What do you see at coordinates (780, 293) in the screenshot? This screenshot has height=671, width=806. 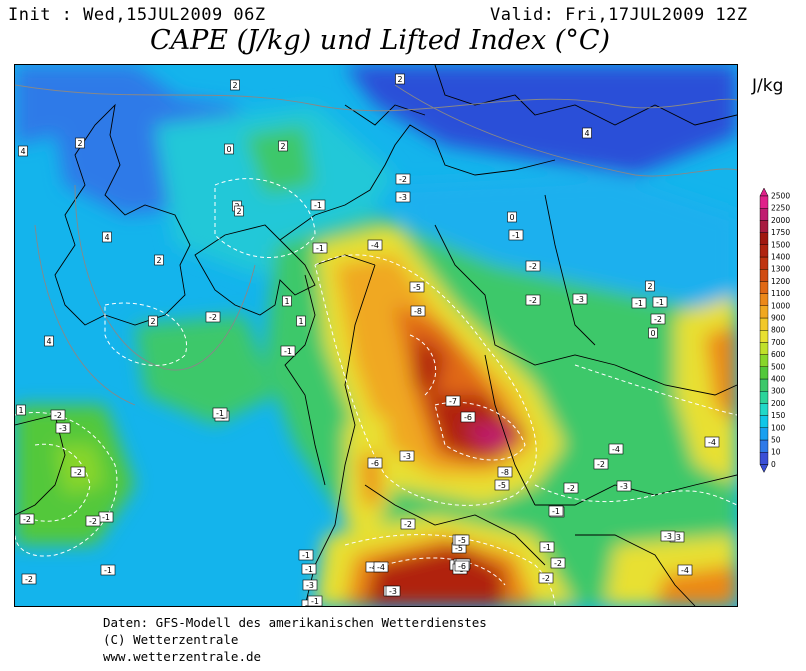 I see `colorbar-tick-label: 1100` at bounding box center [780, 293].